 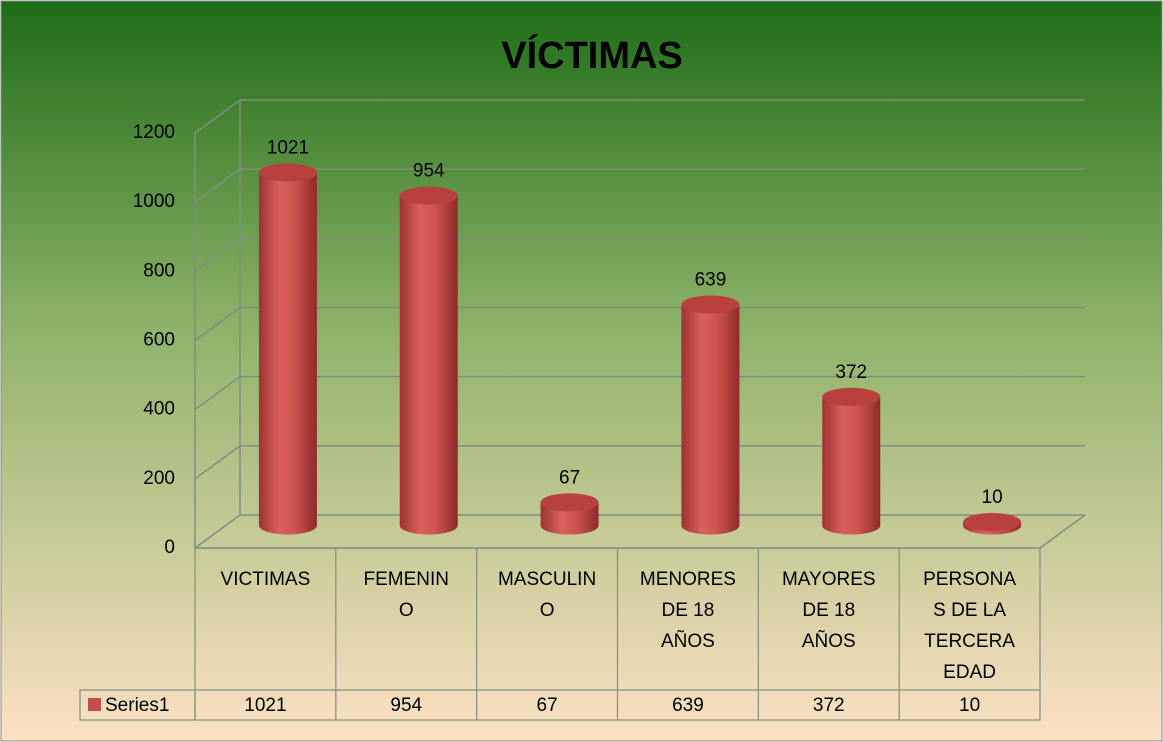 I want to click on table-value: 10, so click(x=969, y=705).